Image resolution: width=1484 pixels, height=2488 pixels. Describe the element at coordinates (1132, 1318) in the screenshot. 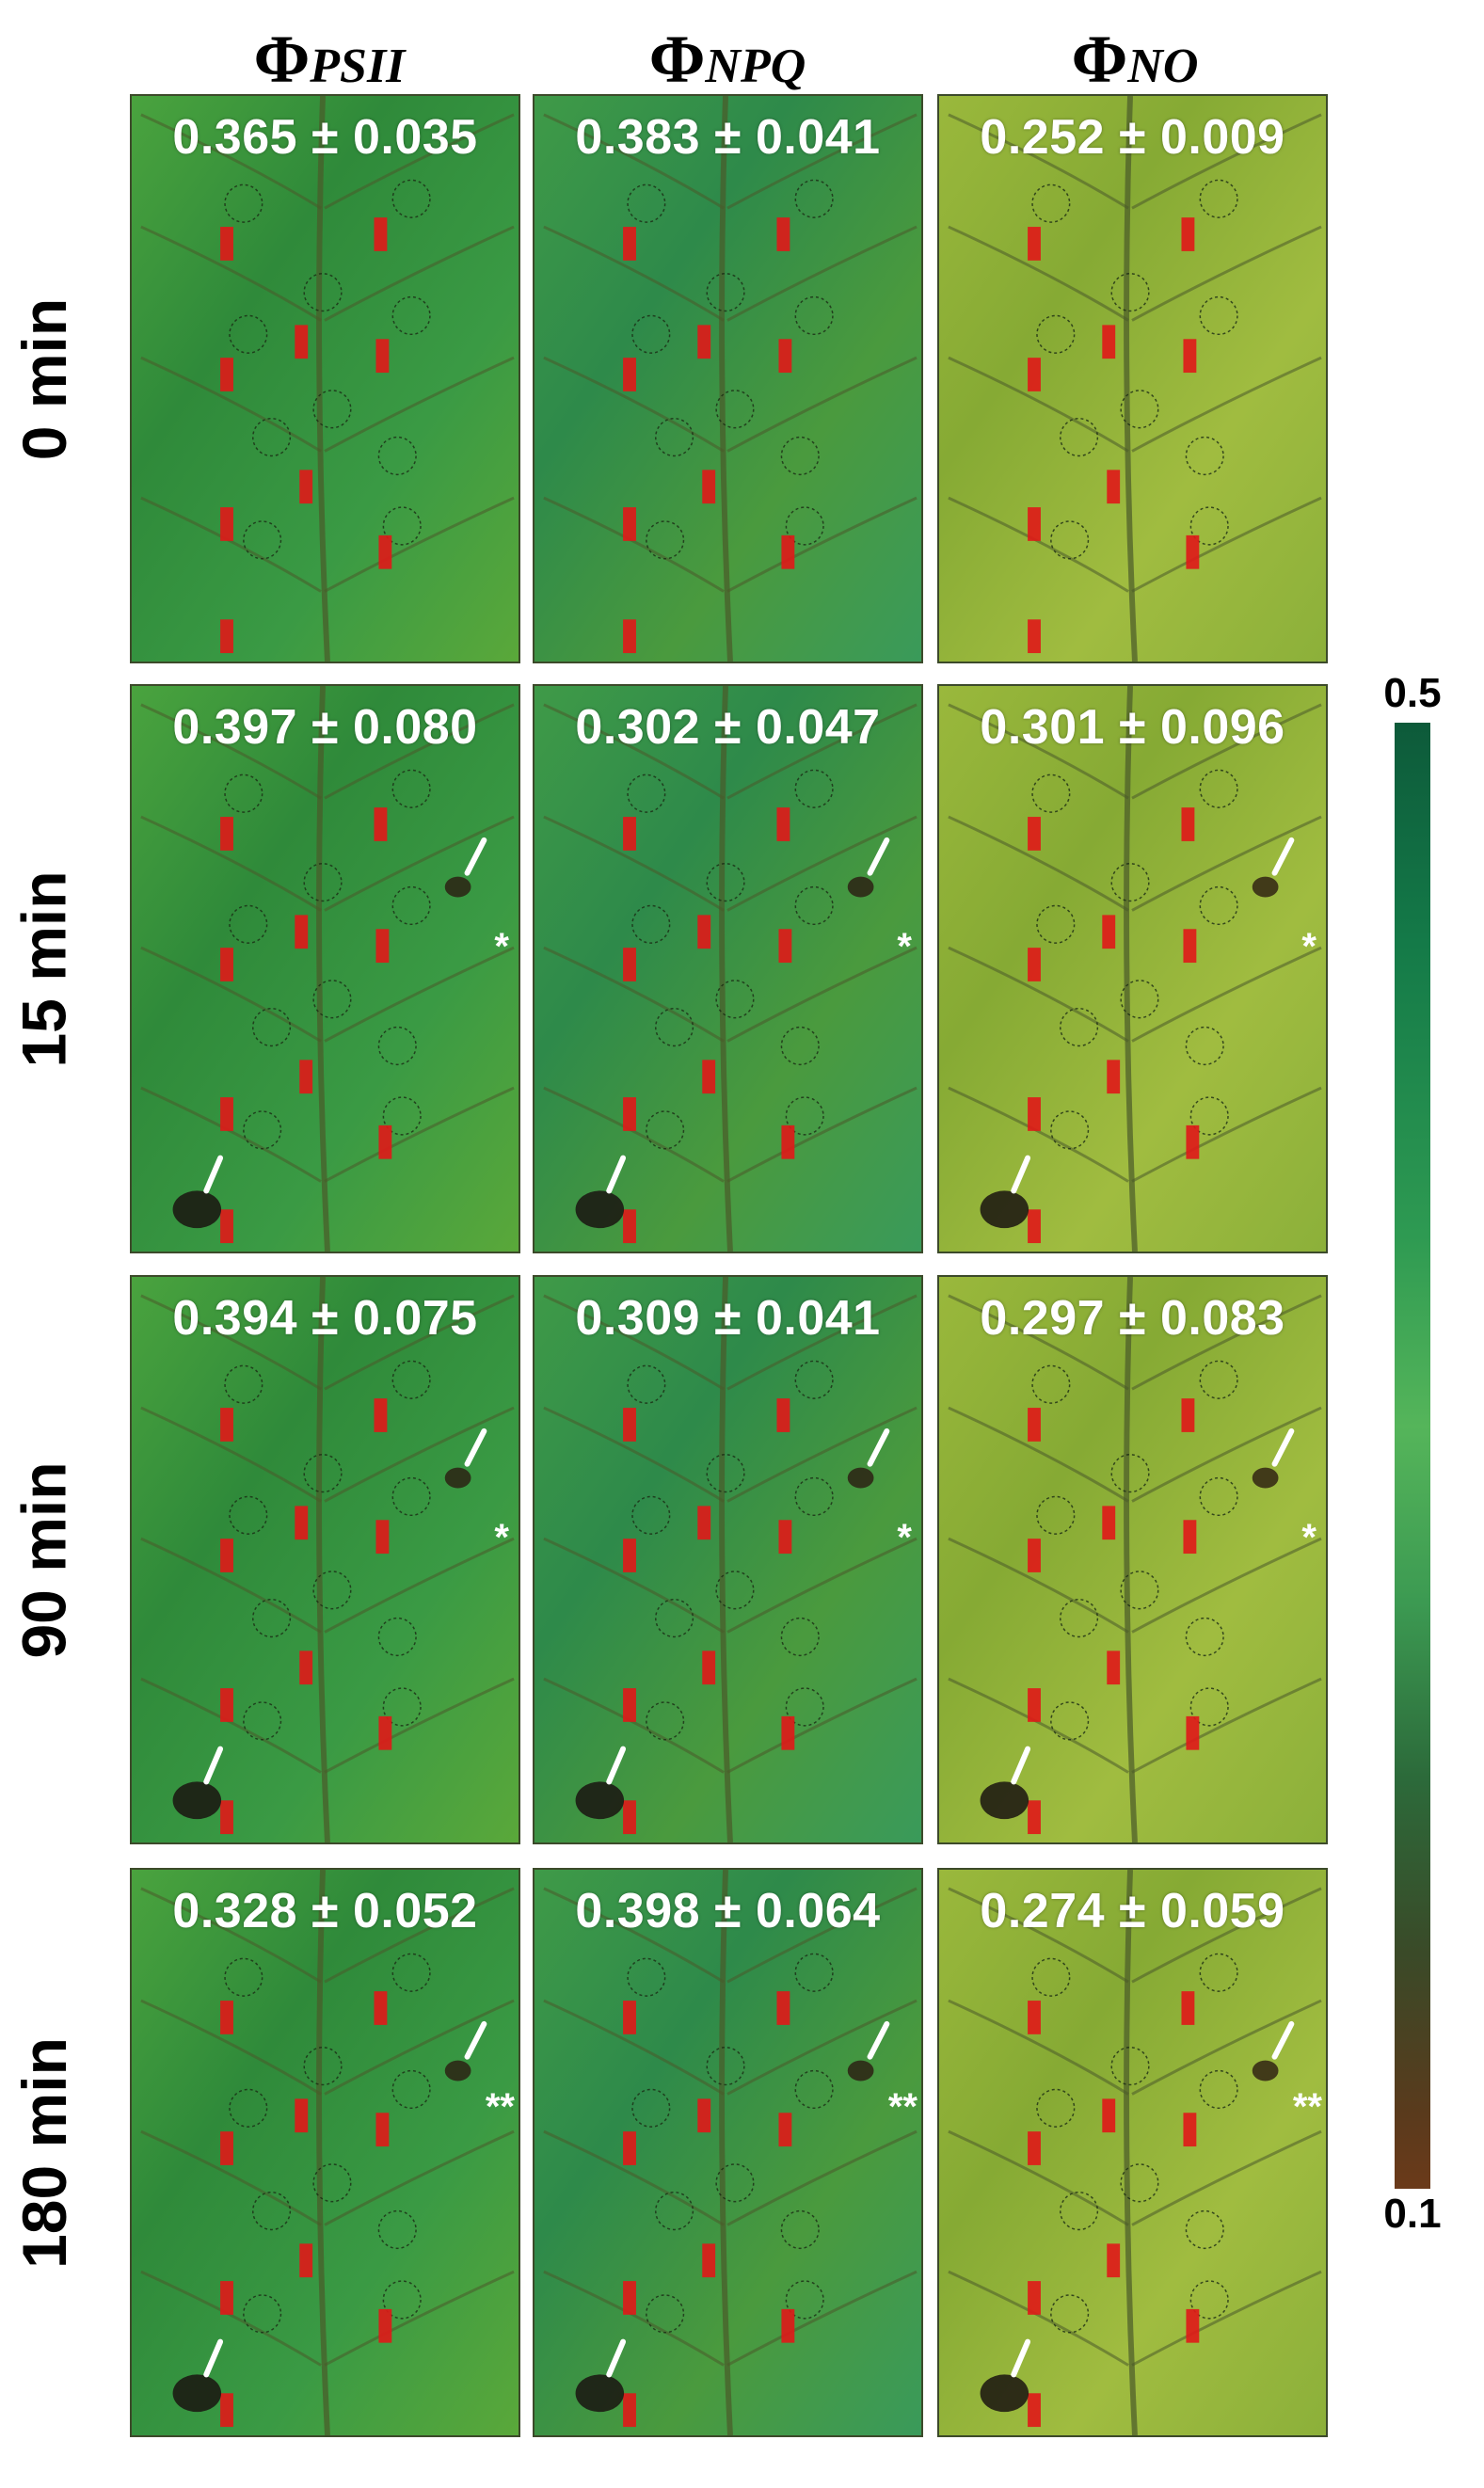

I see `yield-value: 0.297 ± 0.083` at that location.